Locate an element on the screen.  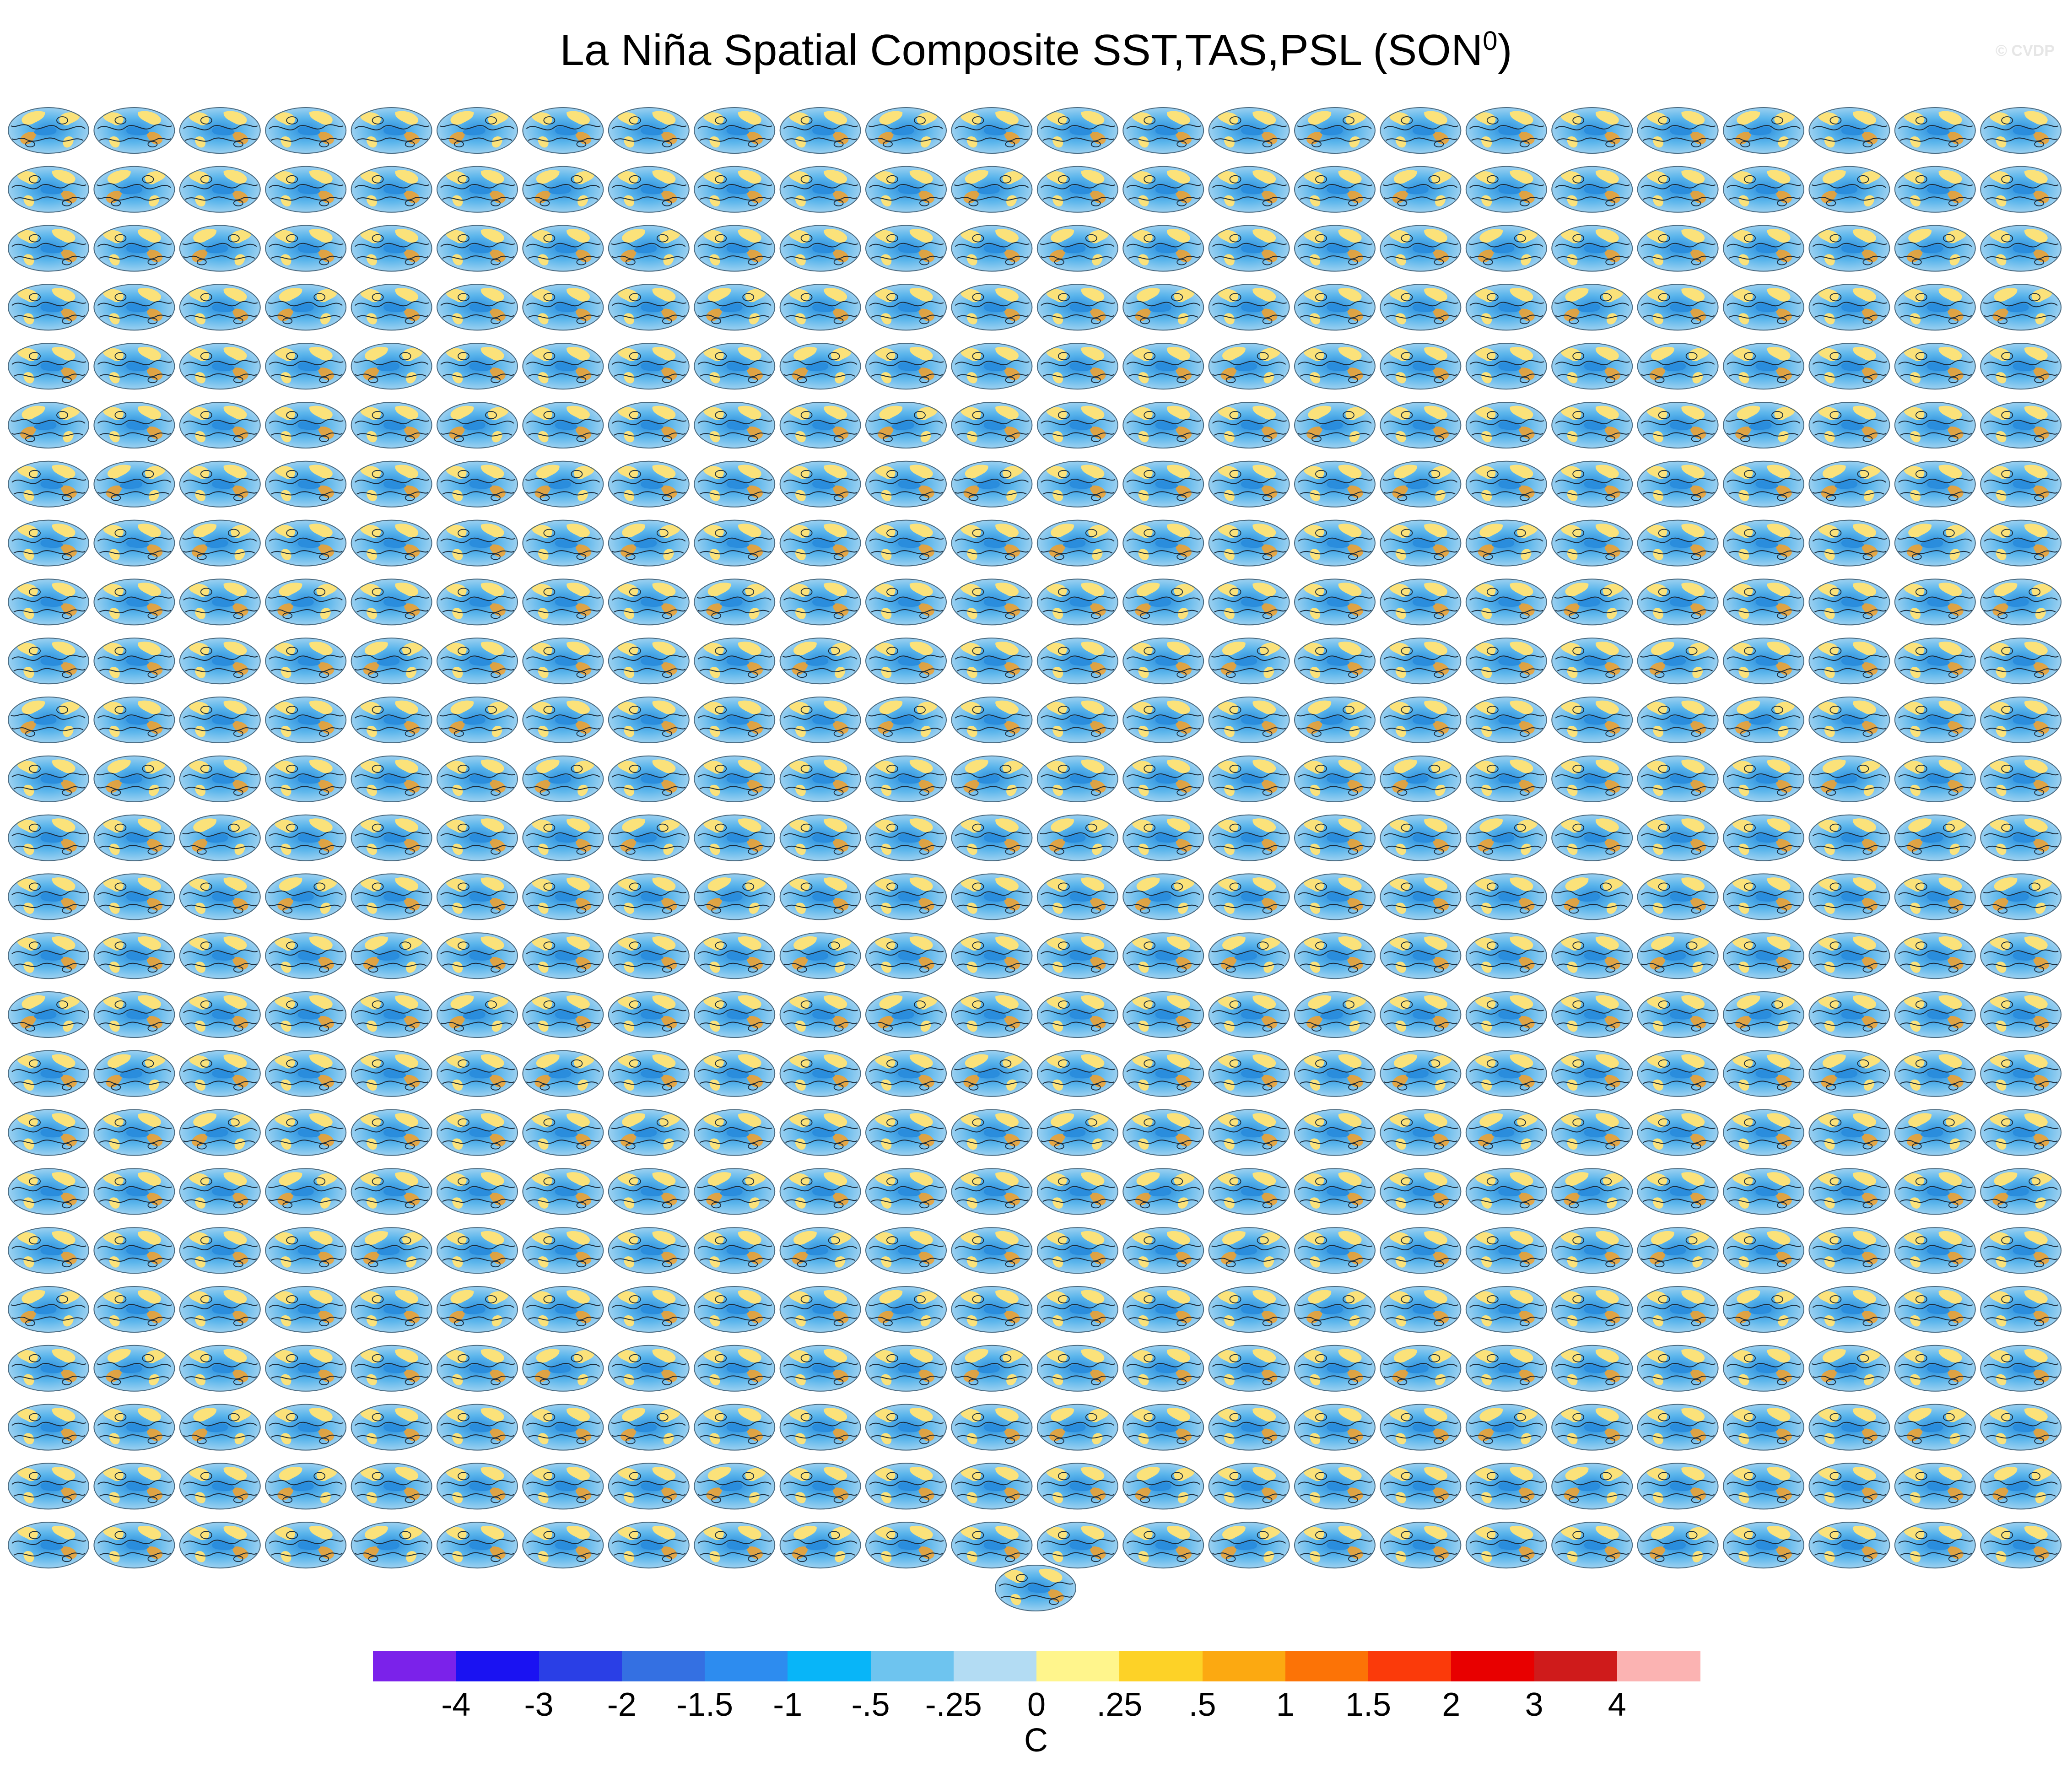
colorbar-tick-label: 1.5 is located at coordinates (1368, 1704).